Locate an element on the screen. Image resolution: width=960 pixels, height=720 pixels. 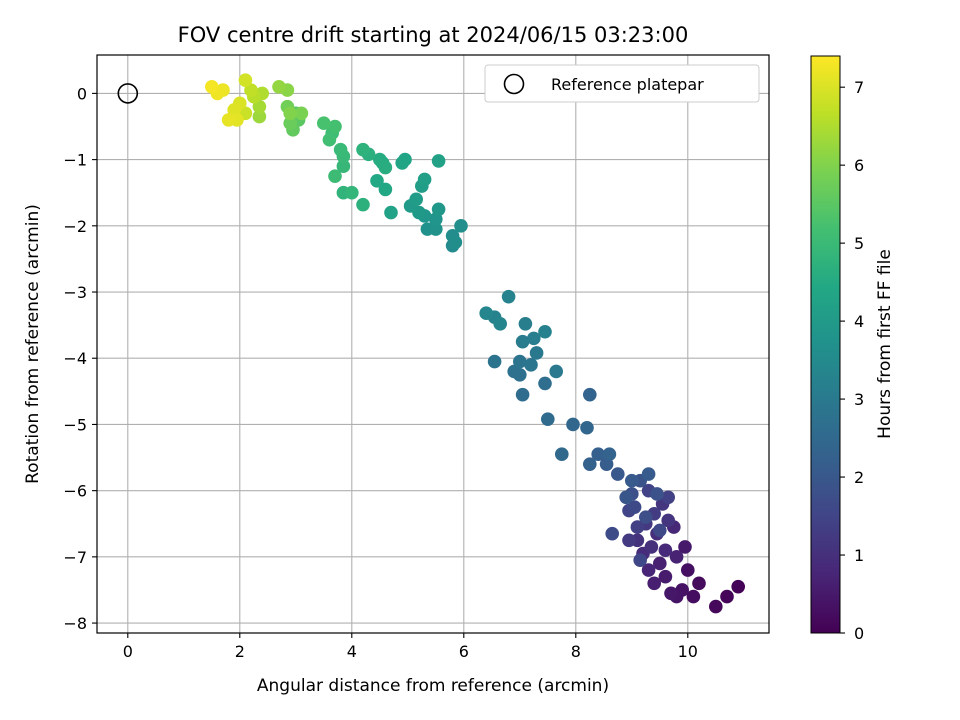
y-tick-label: 0 is located at coordinates (82, 93).